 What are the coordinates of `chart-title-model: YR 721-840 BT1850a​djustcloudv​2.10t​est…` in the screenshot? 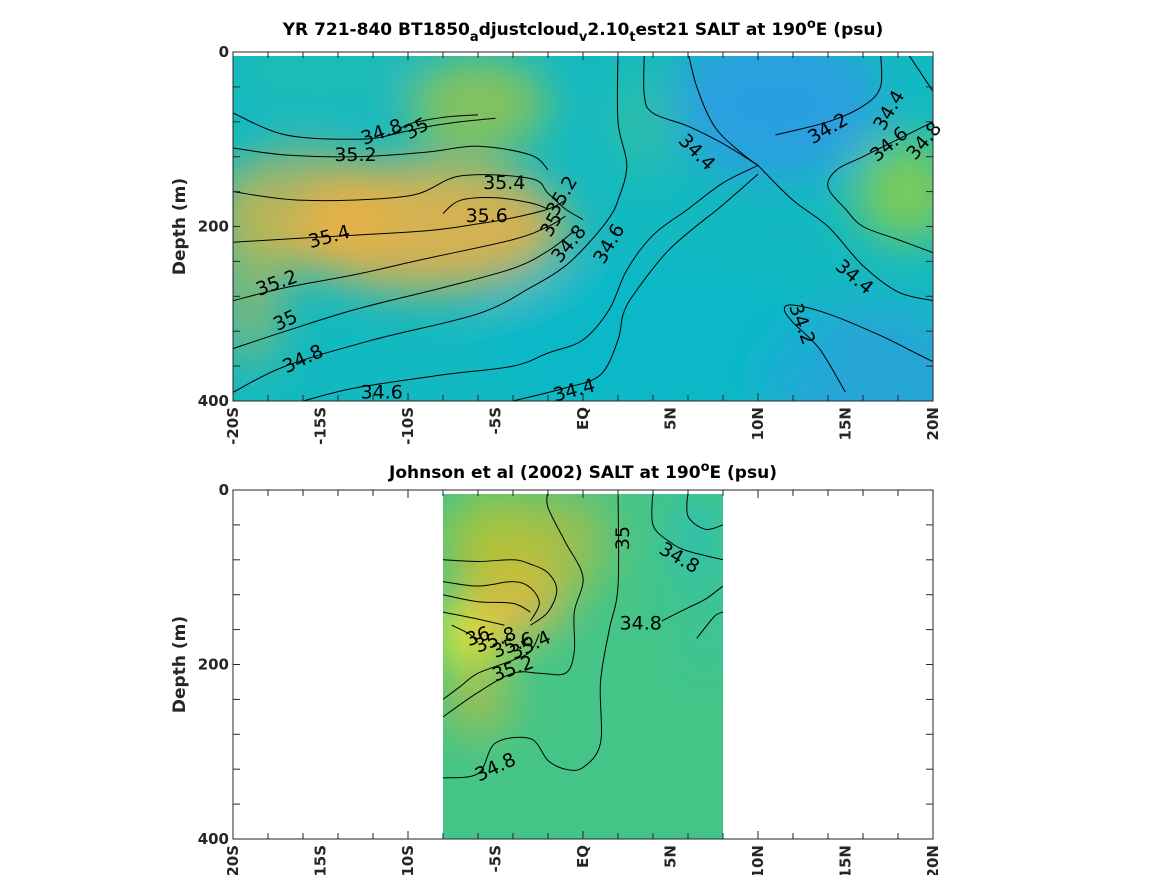 It's located at (582, 31).